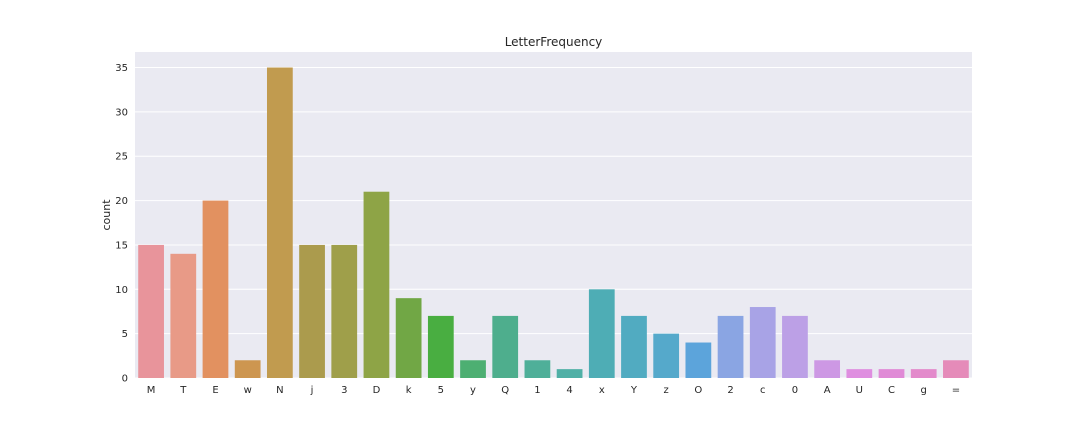 The height and width of the screenshot is (436, 1080). Describe the element at coordinates (441, 390) in the screenshot. I see `x-tick-label: 5` at that location.